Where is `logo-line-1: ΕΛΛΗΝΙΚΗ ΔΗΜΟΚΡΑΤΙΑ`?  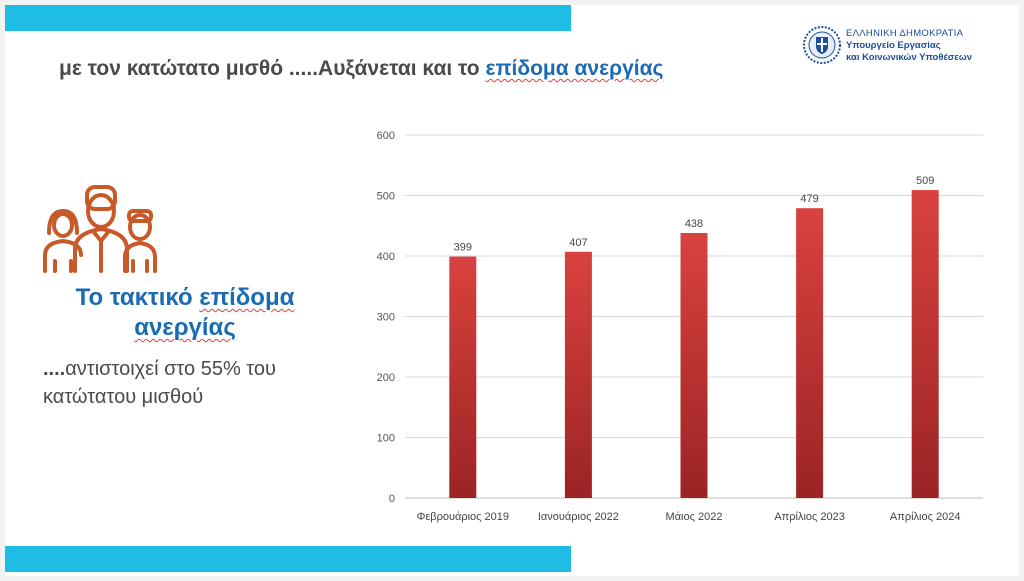
logo-line-1: ΕΛΛΗΝΙΚΗ ΔΗΜΟΚΡΑΤΙΑ is located at coordinates (905, 33).